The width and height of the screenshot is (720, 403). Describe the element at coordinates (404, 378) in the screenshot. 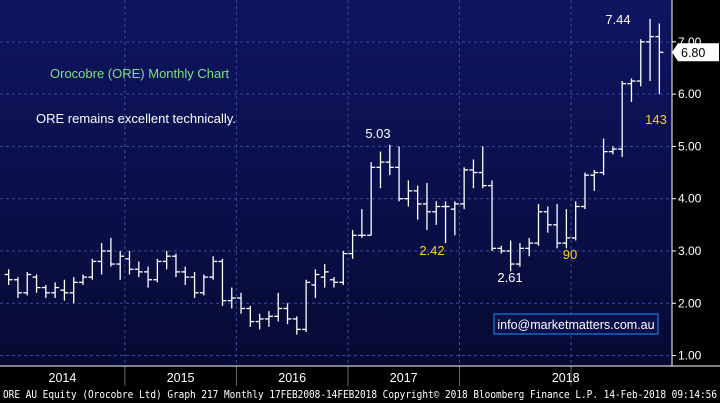

I see `x-tick-label: 2017` at that location.